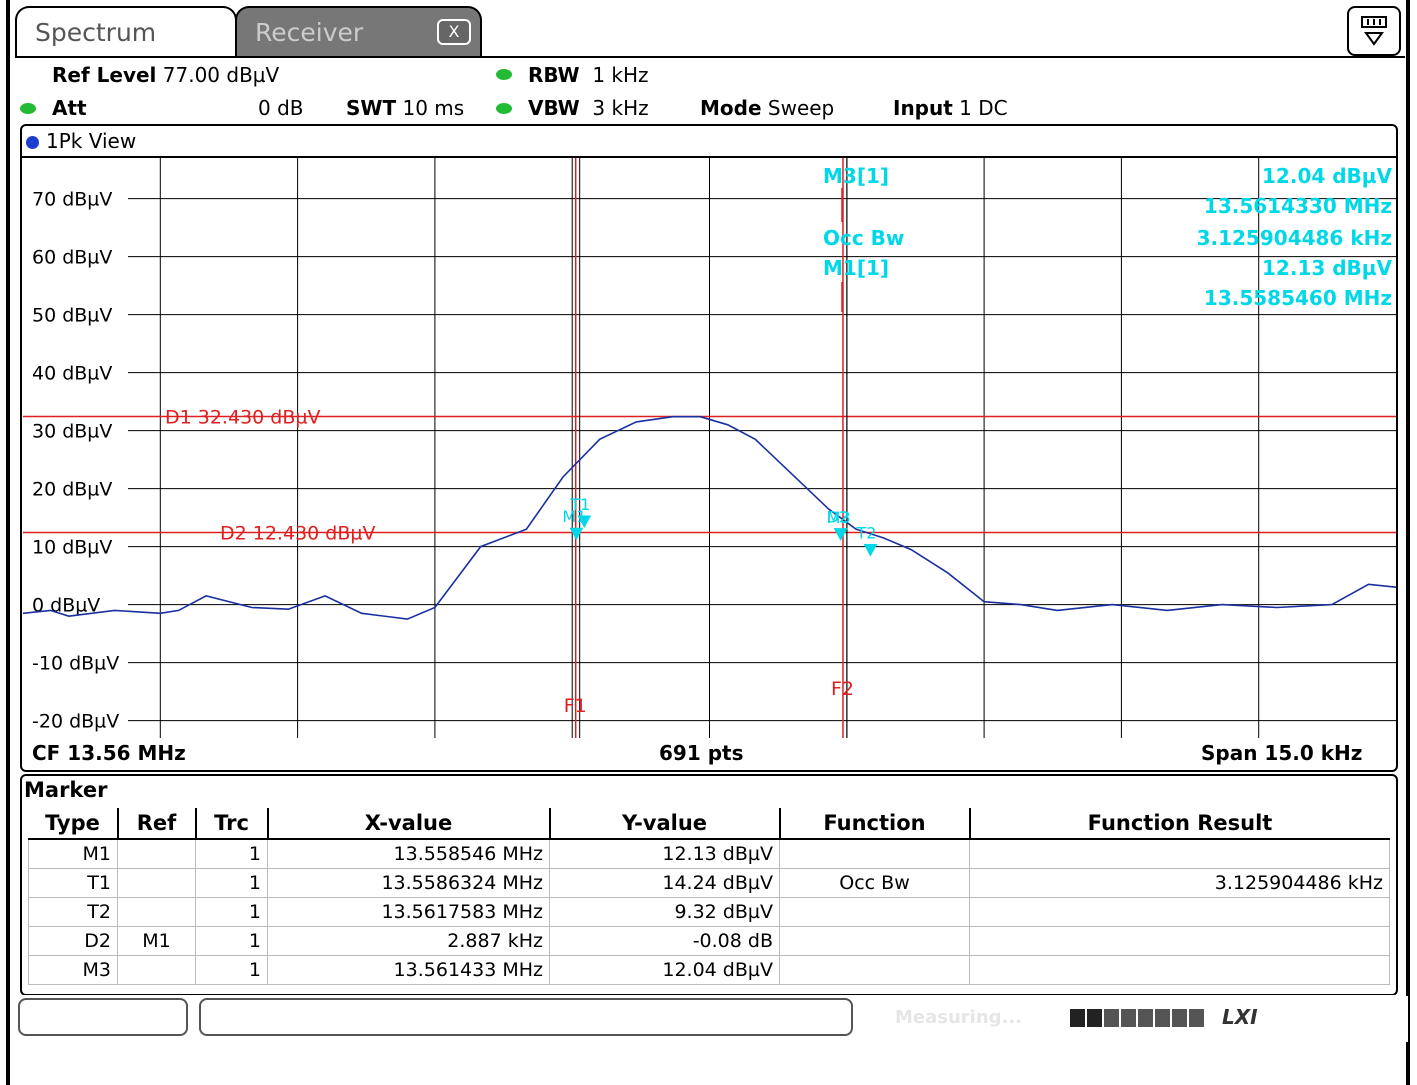 This screenshot has width=1417, height=1085. Describe the element at coordinates (709, 157) in the screenshot. I see `view-title-divider` at that location.